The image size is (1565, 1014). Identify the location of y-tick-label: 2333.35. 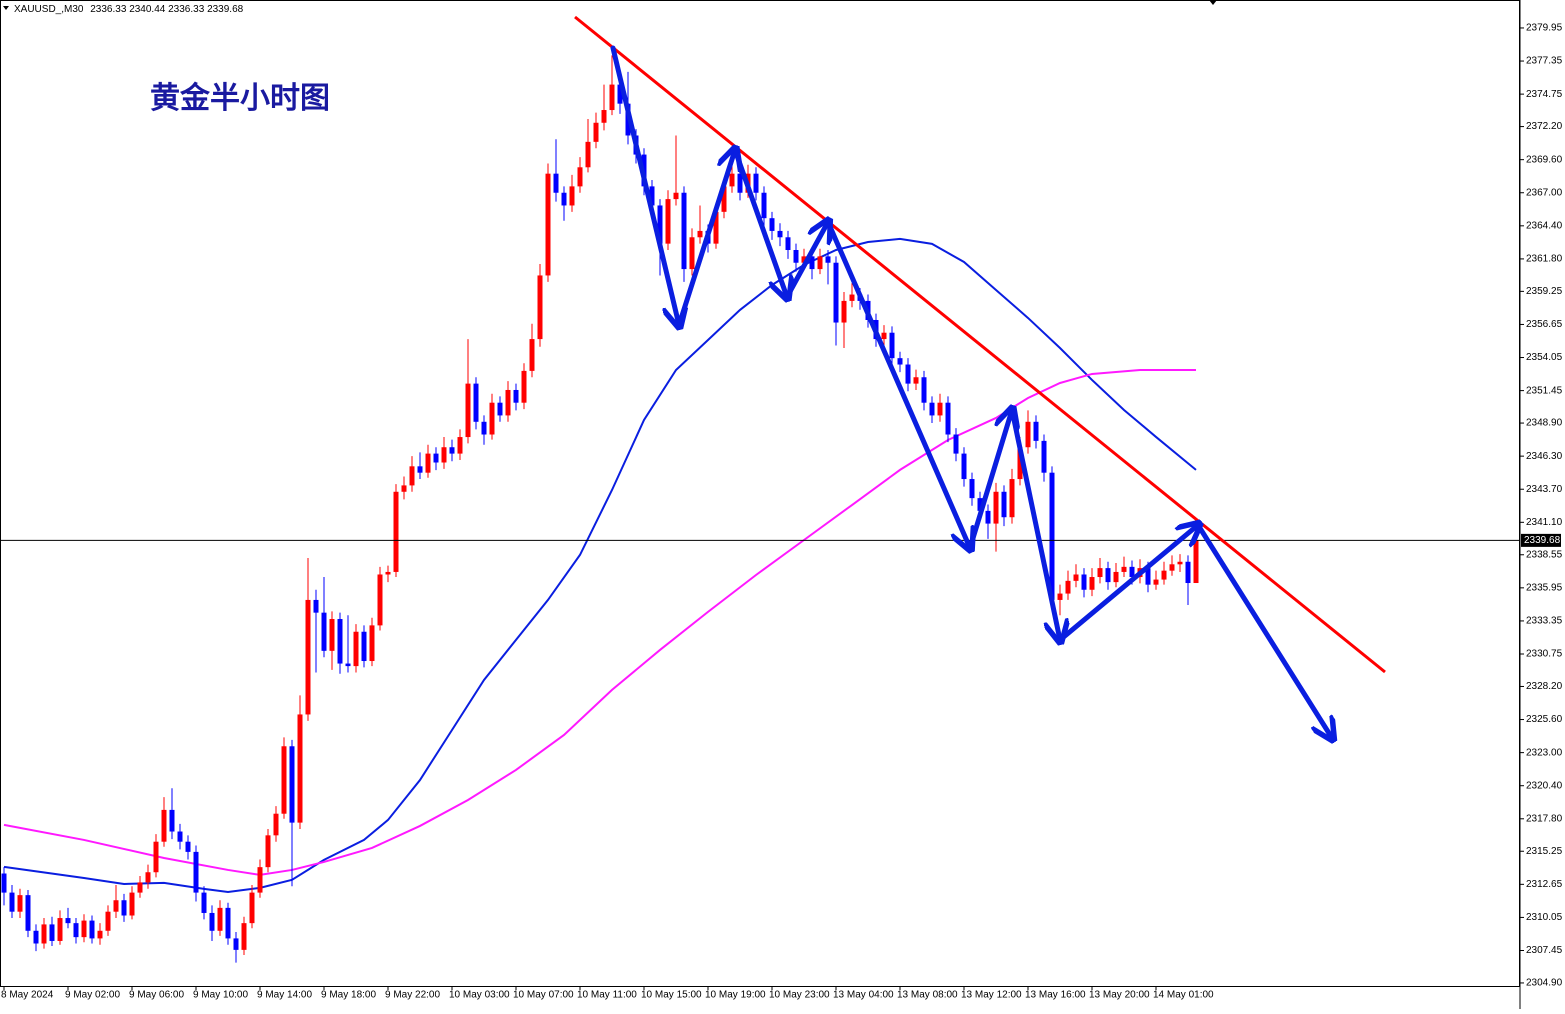
(1544, 621).